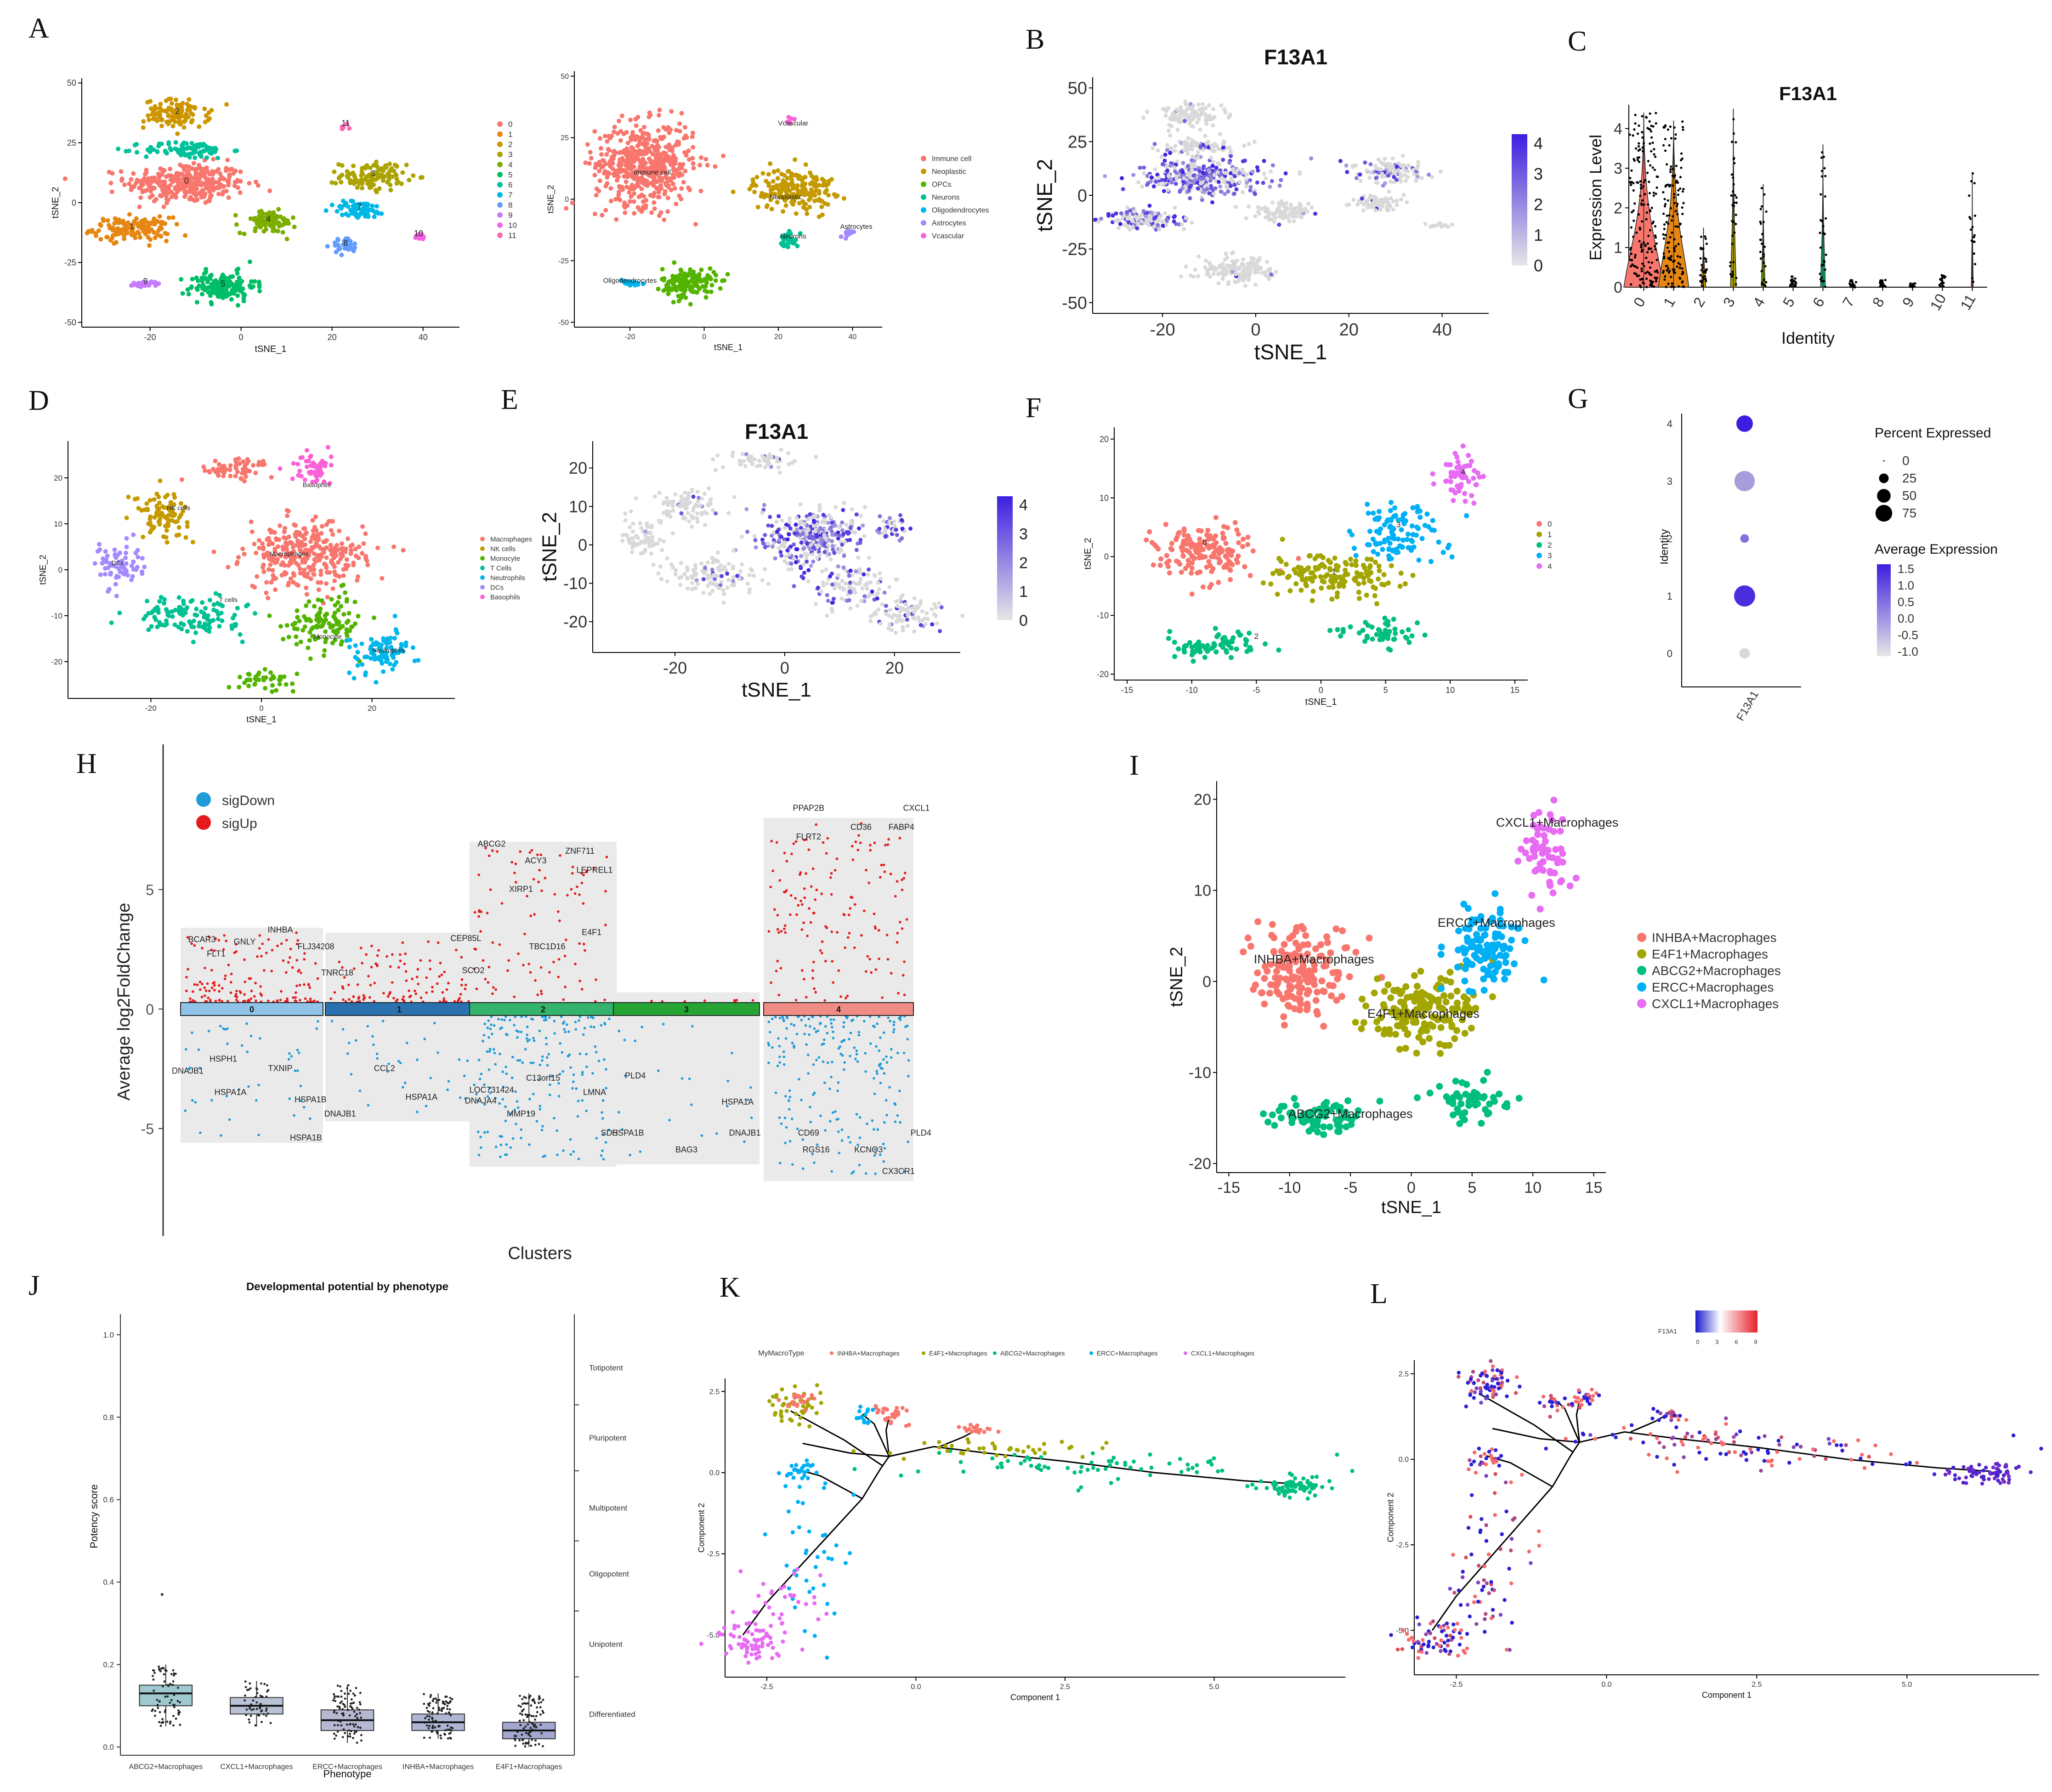 This screenshot has width=2052, height=1792. Describe the element at coordinates (510, 215) in the screenshot. I see `legend-label: 9` at that location.